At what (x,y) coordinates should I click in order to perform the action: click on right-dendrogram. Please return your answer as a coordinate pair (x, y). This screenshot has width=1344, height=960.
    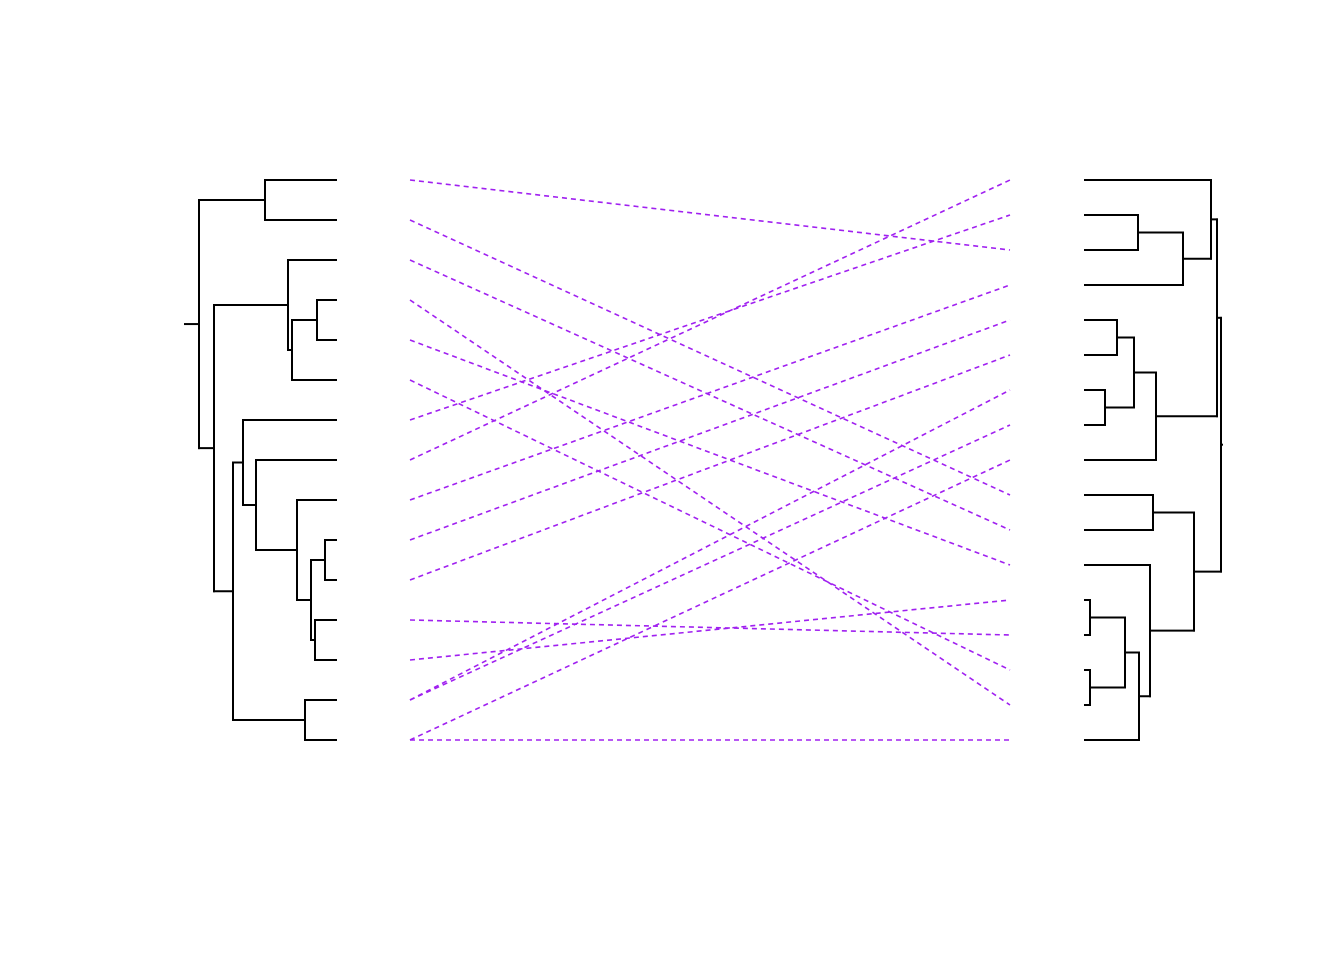
    Looking at the image, I should click on (1153, 460).